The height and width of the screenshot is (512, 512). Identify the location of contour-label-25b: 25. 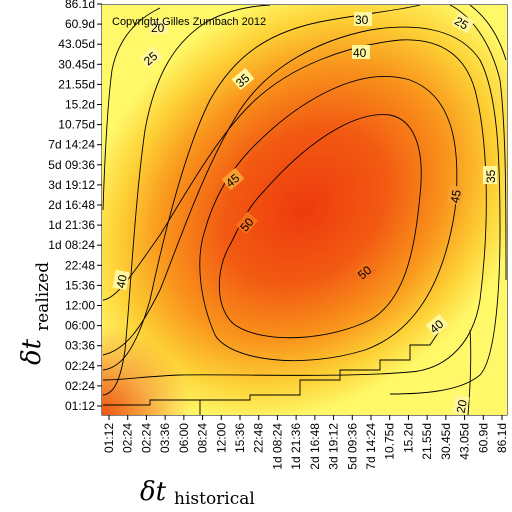
(463, 23).